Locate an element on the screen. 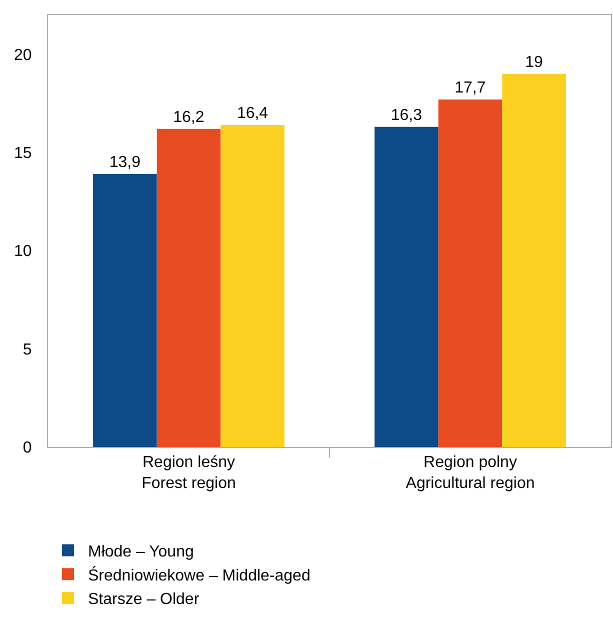  data-label: 13,9 is located at coordinates (125, 163).